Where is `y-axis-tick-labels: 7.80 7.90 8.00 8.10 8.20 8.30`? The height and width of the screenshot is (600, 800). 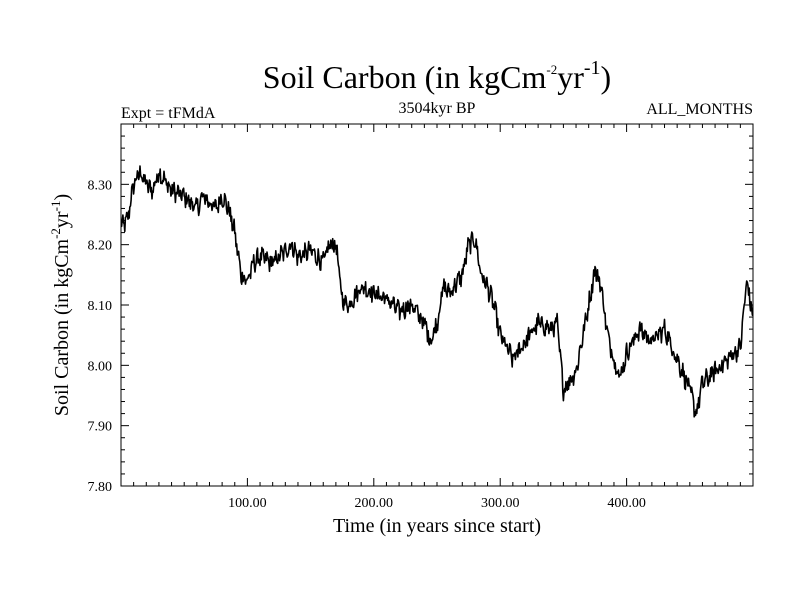 y-axis-tick-labels: 7.80 7.90 8.00 8.10 8.20 8.30 is located at coordinates (100, 336).